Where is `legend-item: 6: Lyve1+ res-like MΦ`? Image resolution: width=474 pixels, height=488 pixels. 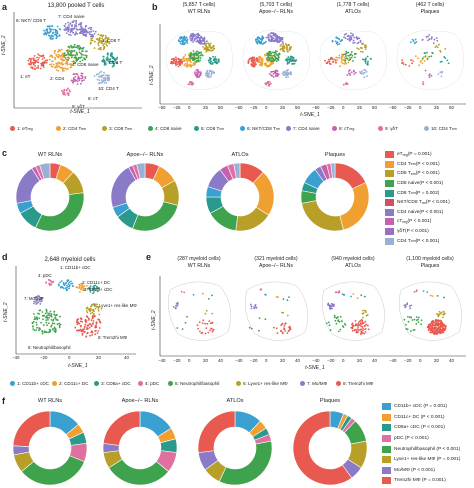 legend-item: 6: Lyve1+ res-like MΦ is located at coordinates (262, 383).